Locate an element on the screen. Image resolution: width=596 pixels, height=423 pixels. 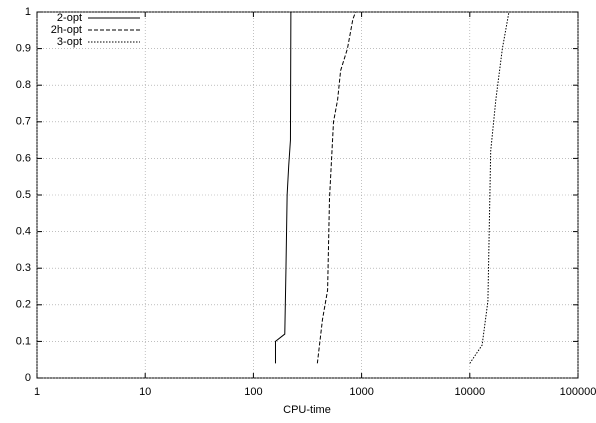
x-tick-label: 1000 is located at coordinates (361, 392).